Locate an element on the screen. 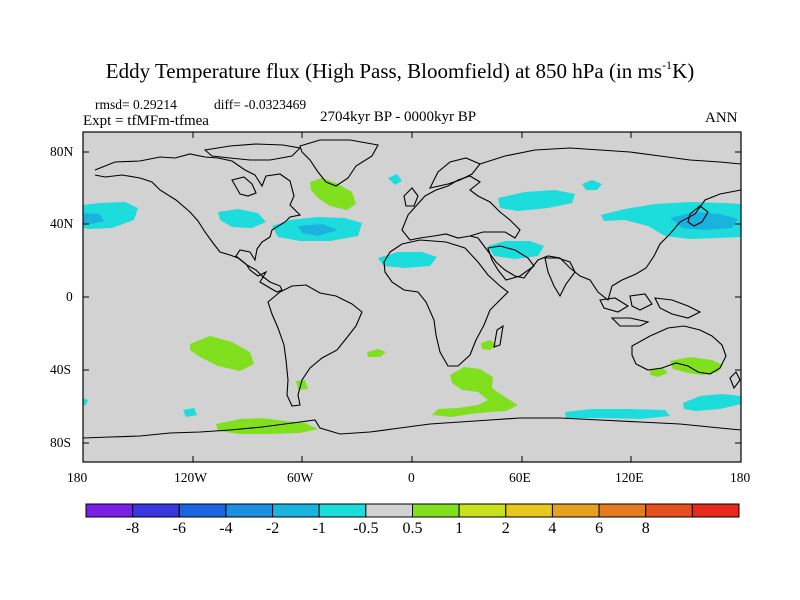 The image size is (800, 600). north-europe-negative-region is located at coordinates (395, 179).